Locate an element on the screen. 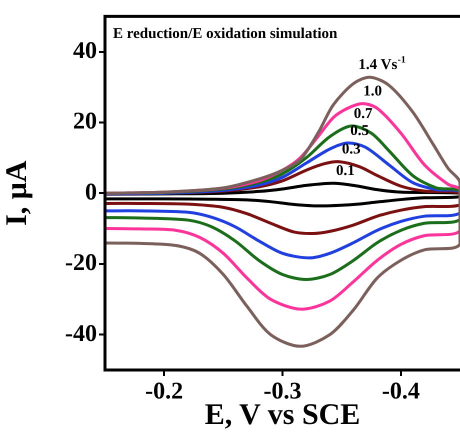  series-label: 1.0 is located at coordinates (372, 92).